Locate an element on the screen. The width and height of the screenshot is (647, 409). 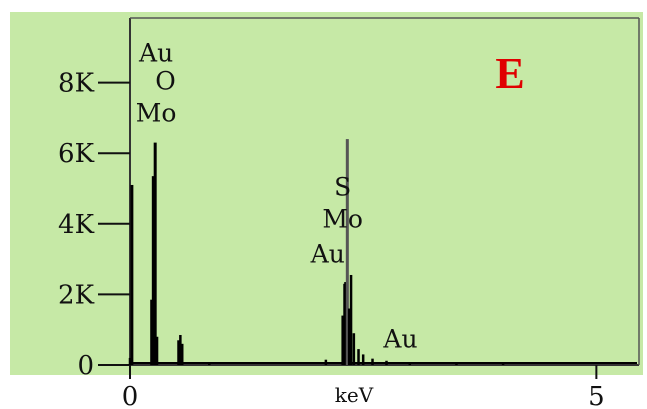
panel-letter-label: E is located at coordinates (509, 73).